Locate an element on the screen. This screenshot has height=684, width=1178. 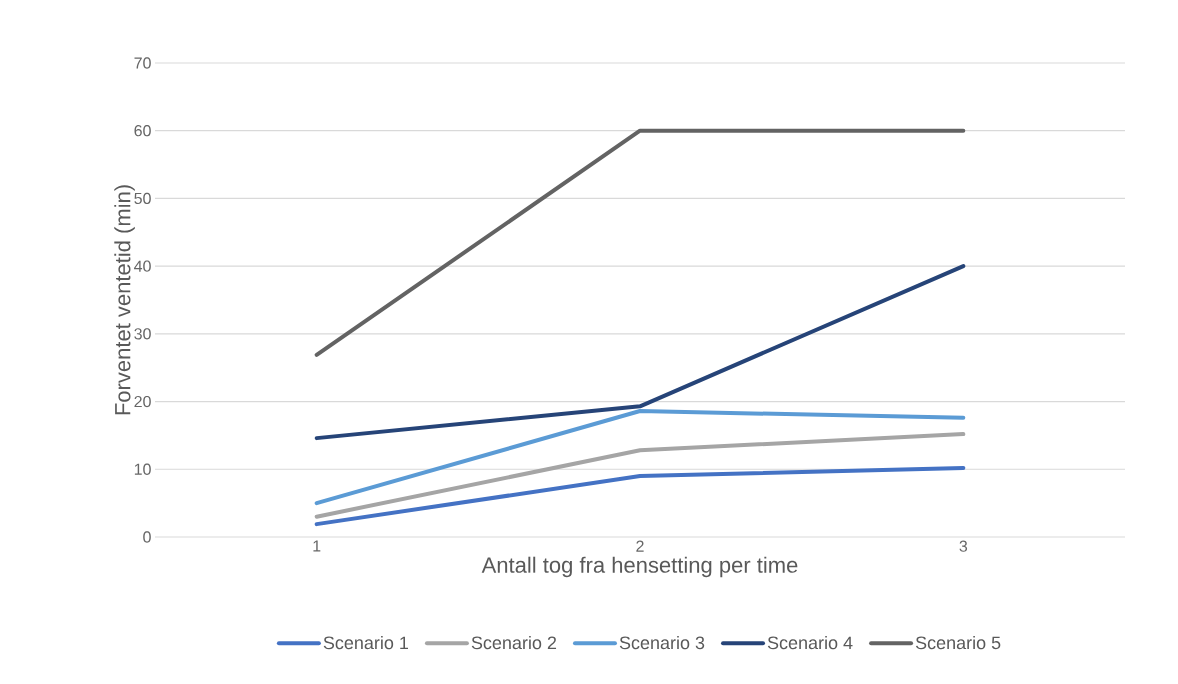
x-tick-label: 3 is located at coordinates (963, 546).